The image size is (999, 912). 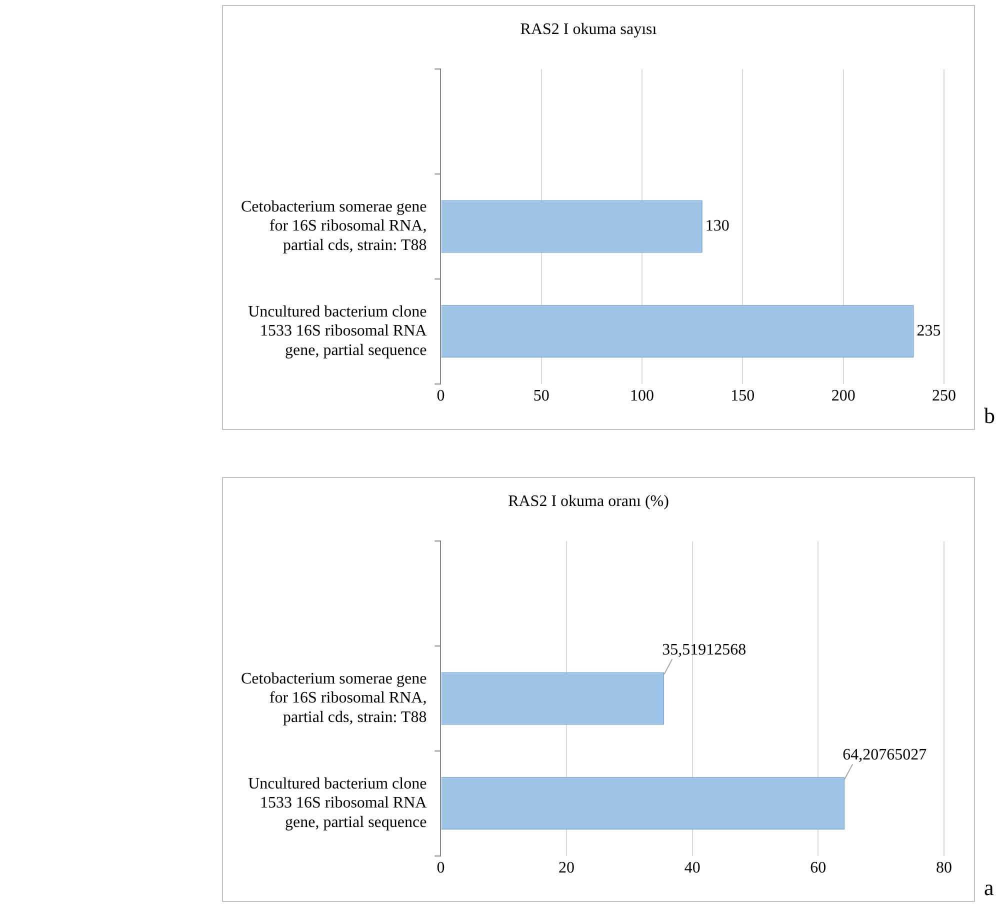 What do you see at coordinates (541, 396) in the screenshot?
I see `x-tick-label: 50` at bounding box center [541, 396].